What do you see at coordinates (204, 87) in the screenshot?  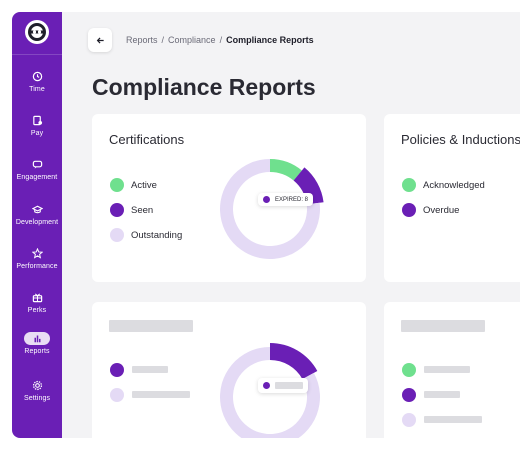 I see `page-title: Compliance Reports` at bounding box center [204, 87].